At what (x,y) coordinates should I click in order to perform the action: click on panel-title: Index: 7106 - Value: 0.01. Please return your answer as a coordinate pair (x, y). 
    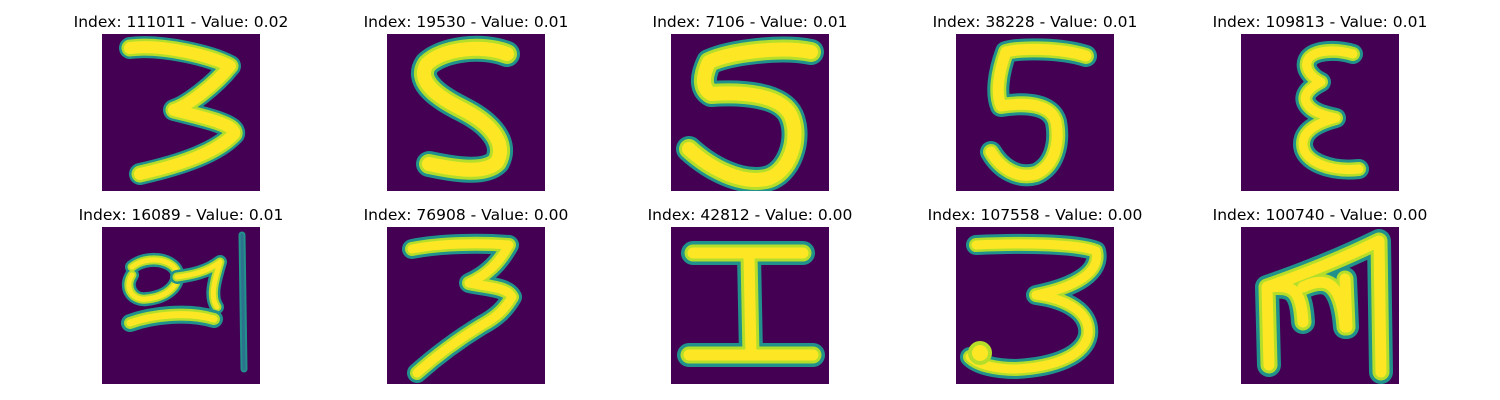
    Looking at the image, I should click on (750, 22).